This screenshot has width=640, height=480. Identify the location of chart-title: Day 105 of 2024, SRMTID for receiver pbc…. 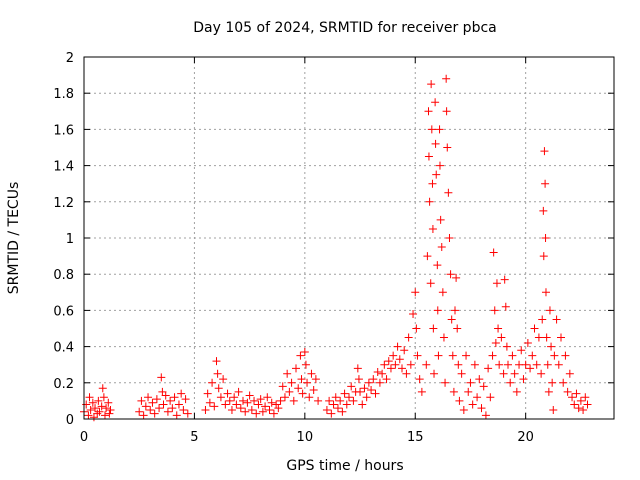
(344, 28).